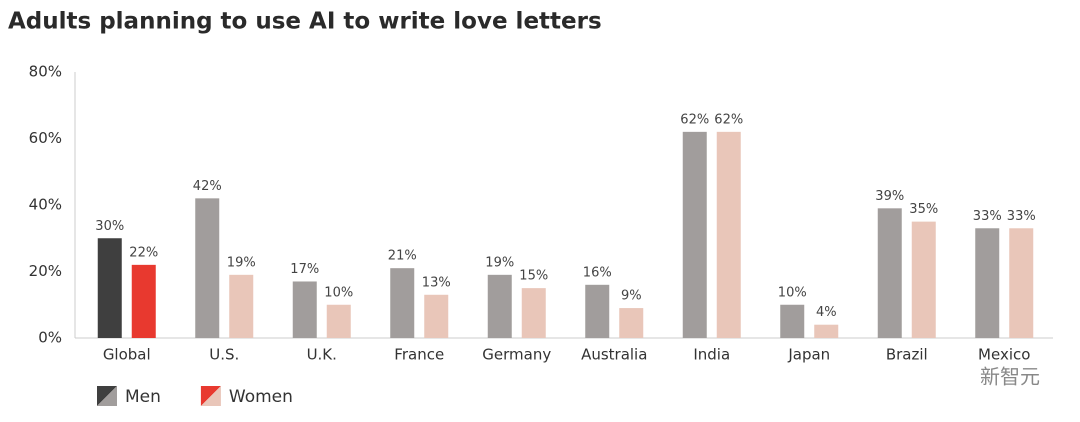 This screenshot has height=422, width=1080. What do you see at coordinates (826, 312) in the screenshot?
I see `value-label: 4%` at bounding box center [826, 312].